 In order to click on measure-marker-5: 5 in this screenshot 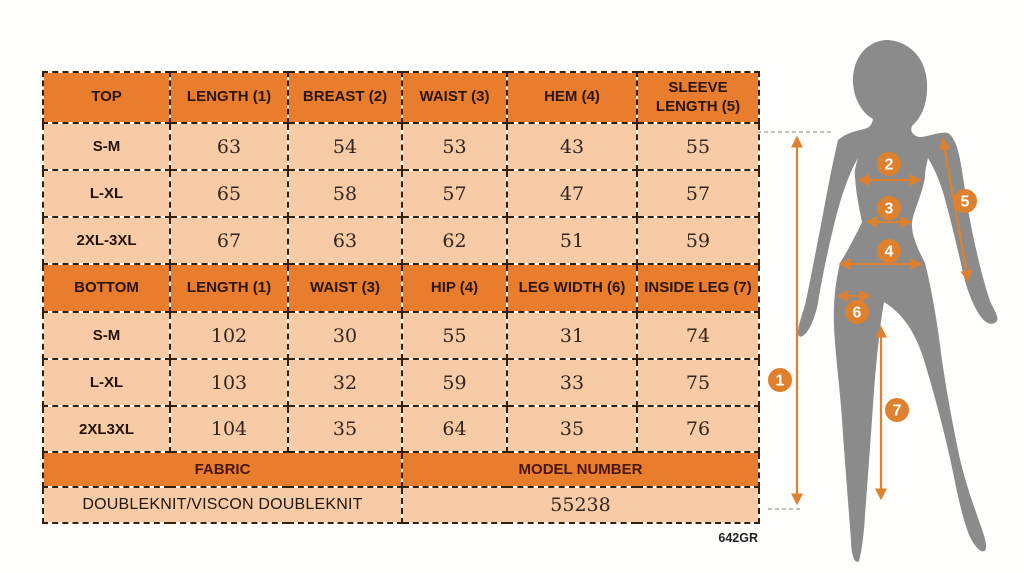, I will do `click(965, 201)`.